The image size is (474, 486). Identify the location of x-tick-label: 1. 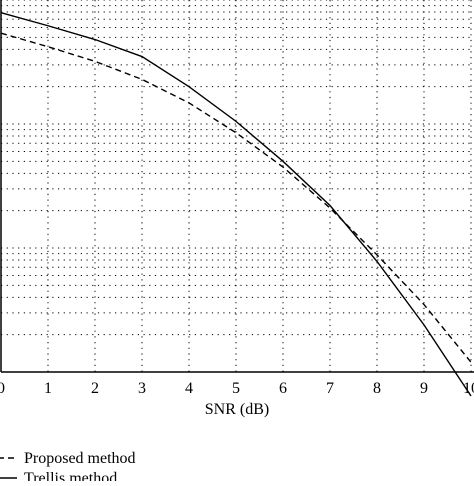
(48, 388).